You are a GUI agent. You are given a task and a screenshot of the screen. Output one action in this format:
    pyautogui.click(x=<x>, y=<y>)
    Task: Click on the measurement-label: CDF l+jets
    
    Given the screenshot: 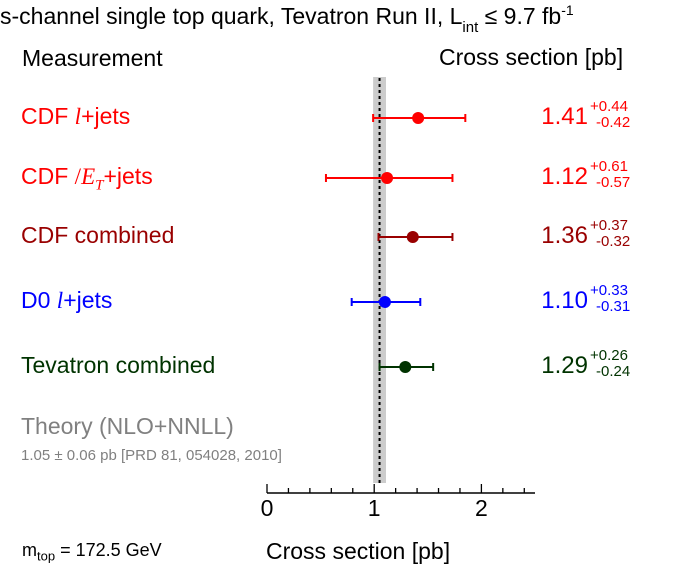 What is the action you would take?
    pyautogui.click(x=76, y=116)
    